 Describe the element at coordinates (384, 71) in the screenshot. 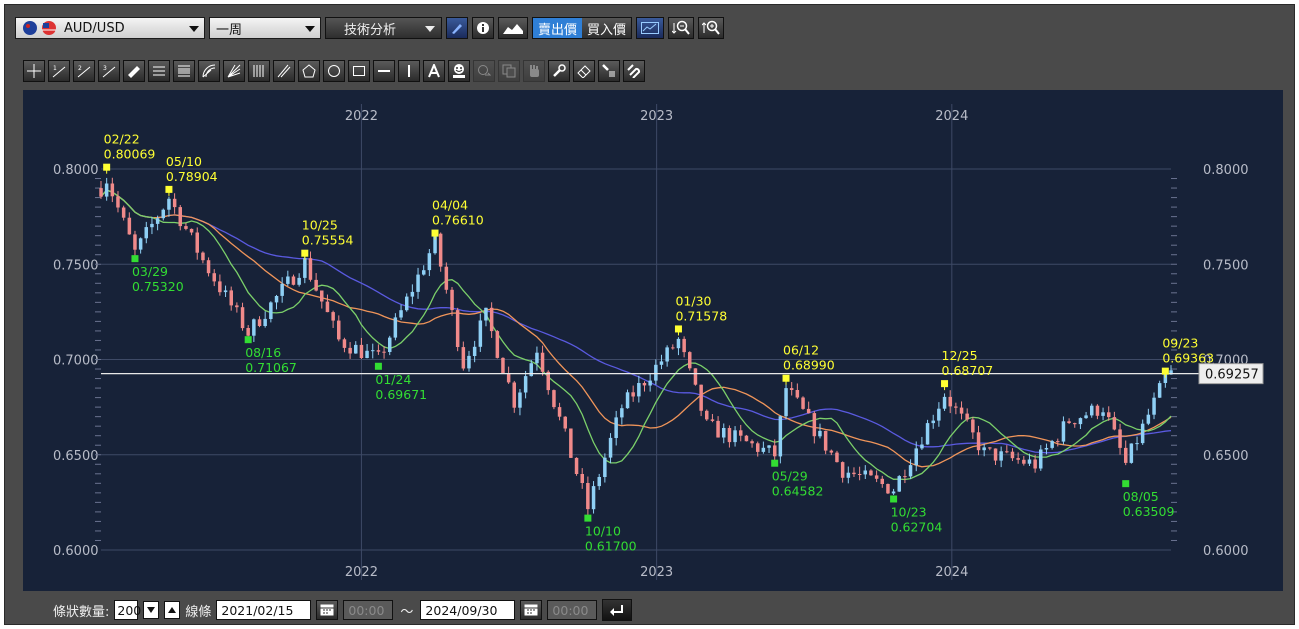

I see `horizontal-line-tool` at that location.